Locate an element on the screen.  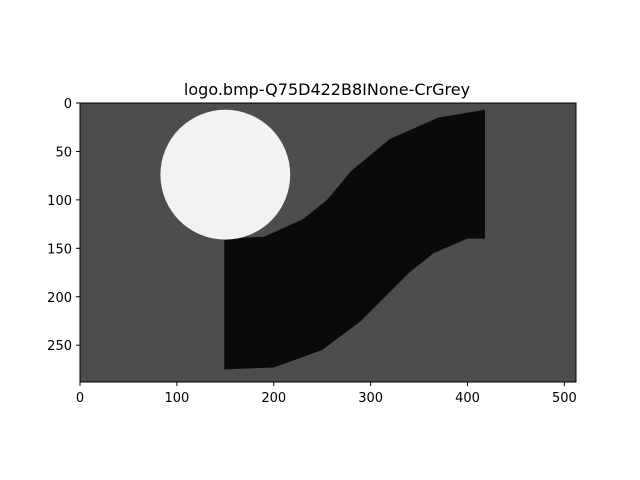
y-tick-label: 50 is located at coordinates (63, 152).